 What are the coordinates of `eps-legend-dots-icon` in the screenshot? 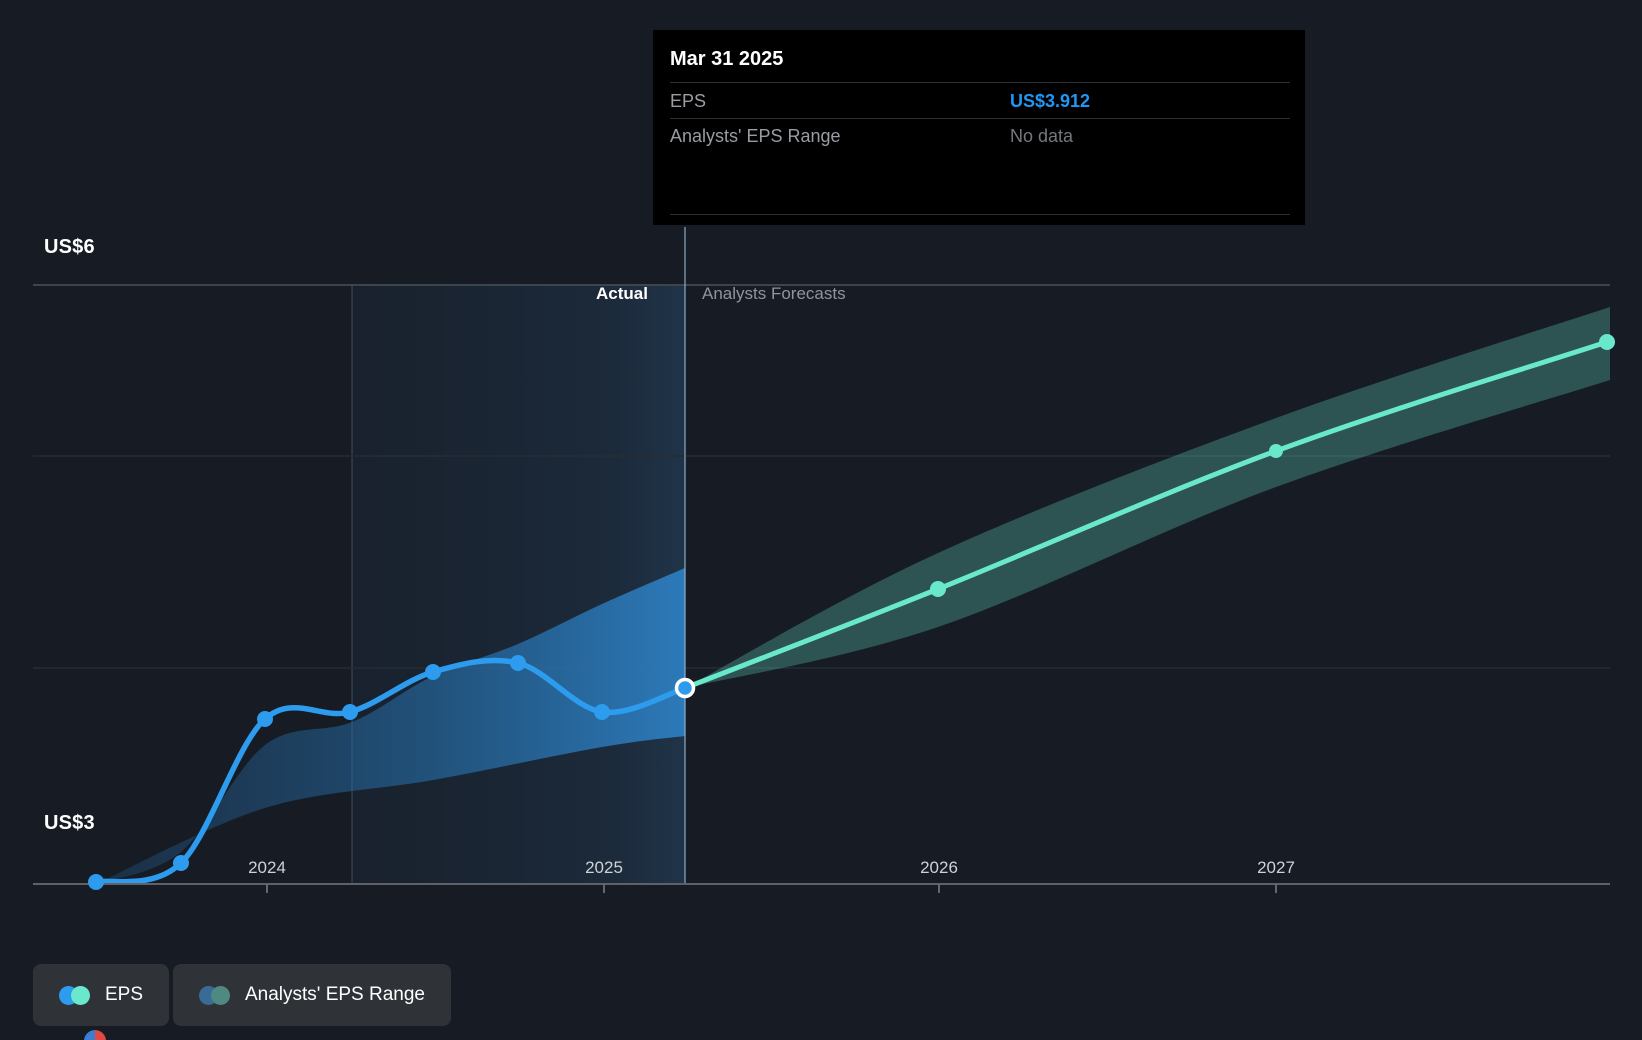 It's located at (74, 995).